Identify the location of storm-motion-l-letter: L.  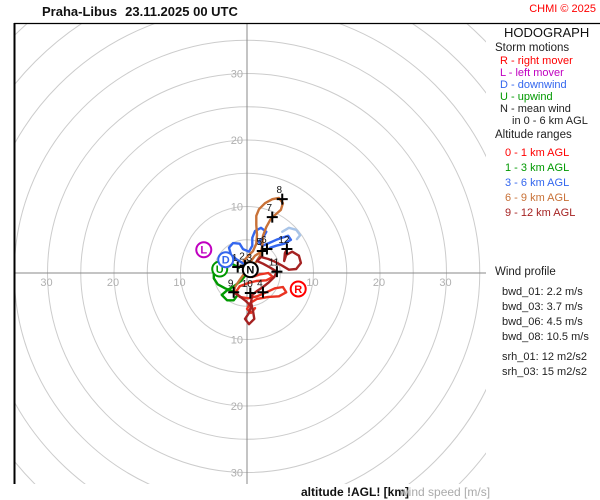
(203, 251).